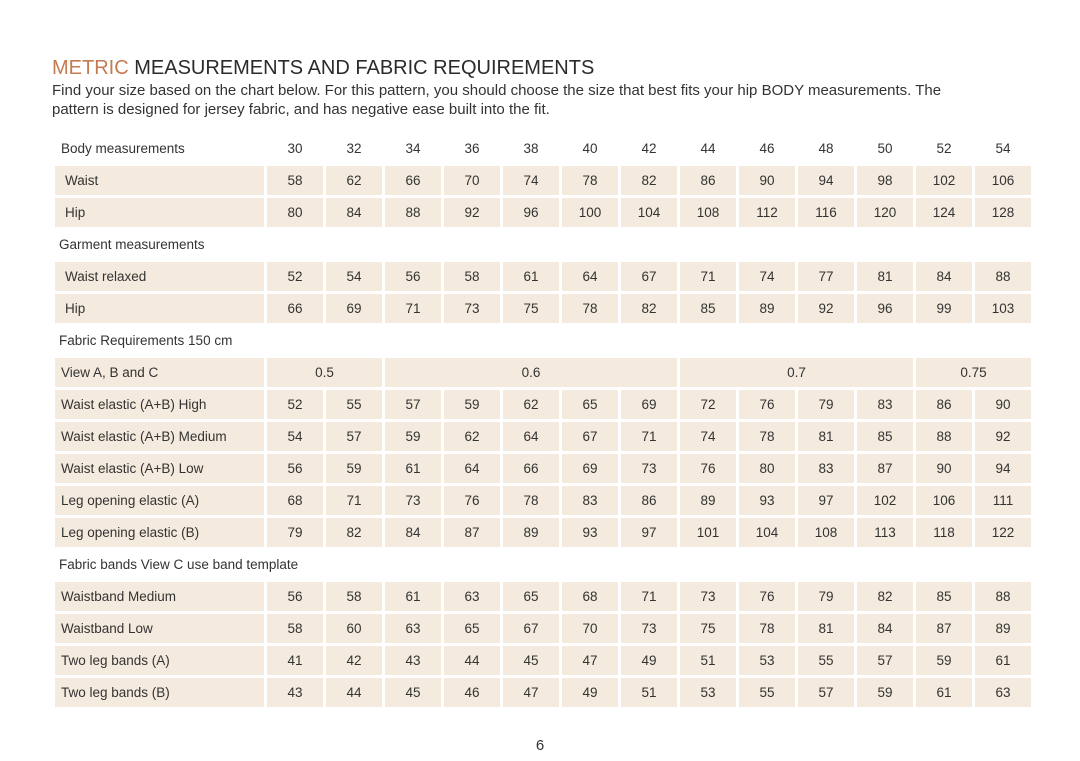  Describe the element at coordinates (90, 68) in the screenshot. I see `title-highlight: METRIC` at that location.